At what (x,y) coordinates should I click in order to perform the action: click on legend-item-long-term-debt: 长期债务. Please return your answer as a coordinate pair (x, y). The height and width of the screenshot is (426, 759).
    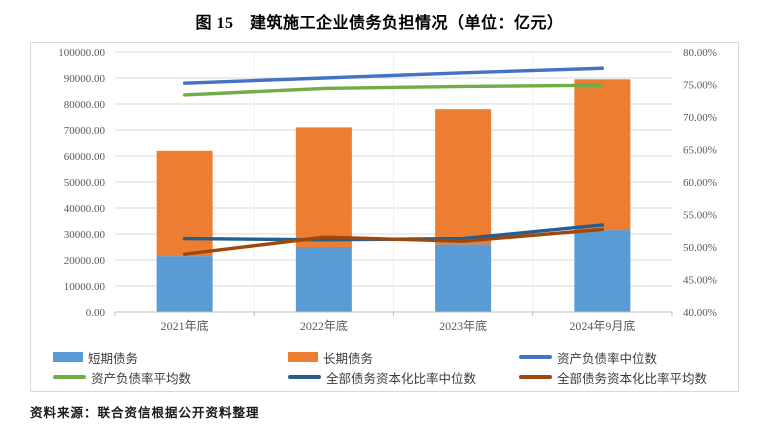
    Looking at the image, I should click on (331, 357).